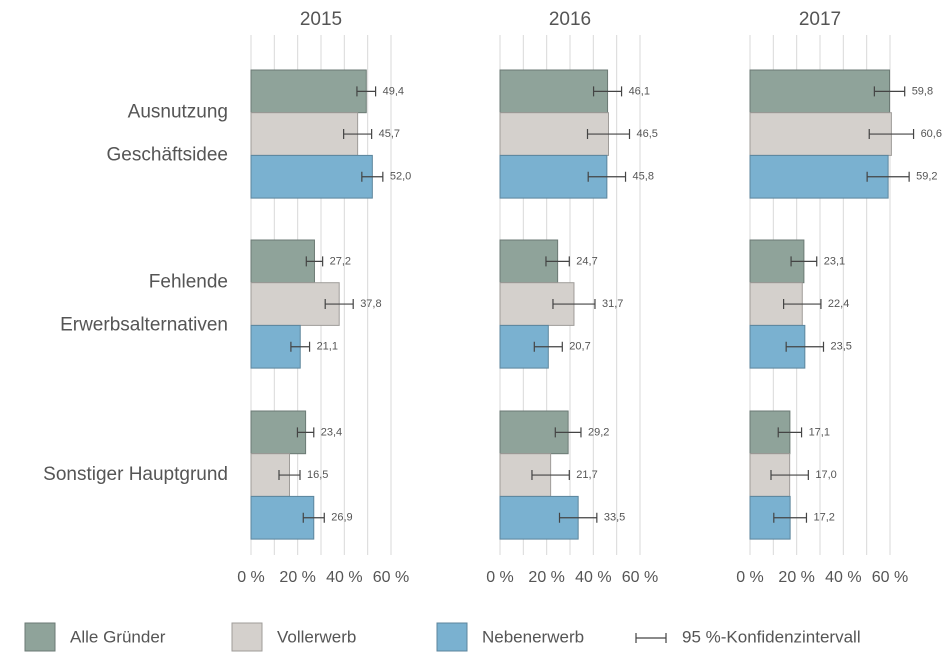  What do you see at coordinates (331, 432) in the screenshot?
I see `value-label: 23,4` at bounding box center [331, 432].